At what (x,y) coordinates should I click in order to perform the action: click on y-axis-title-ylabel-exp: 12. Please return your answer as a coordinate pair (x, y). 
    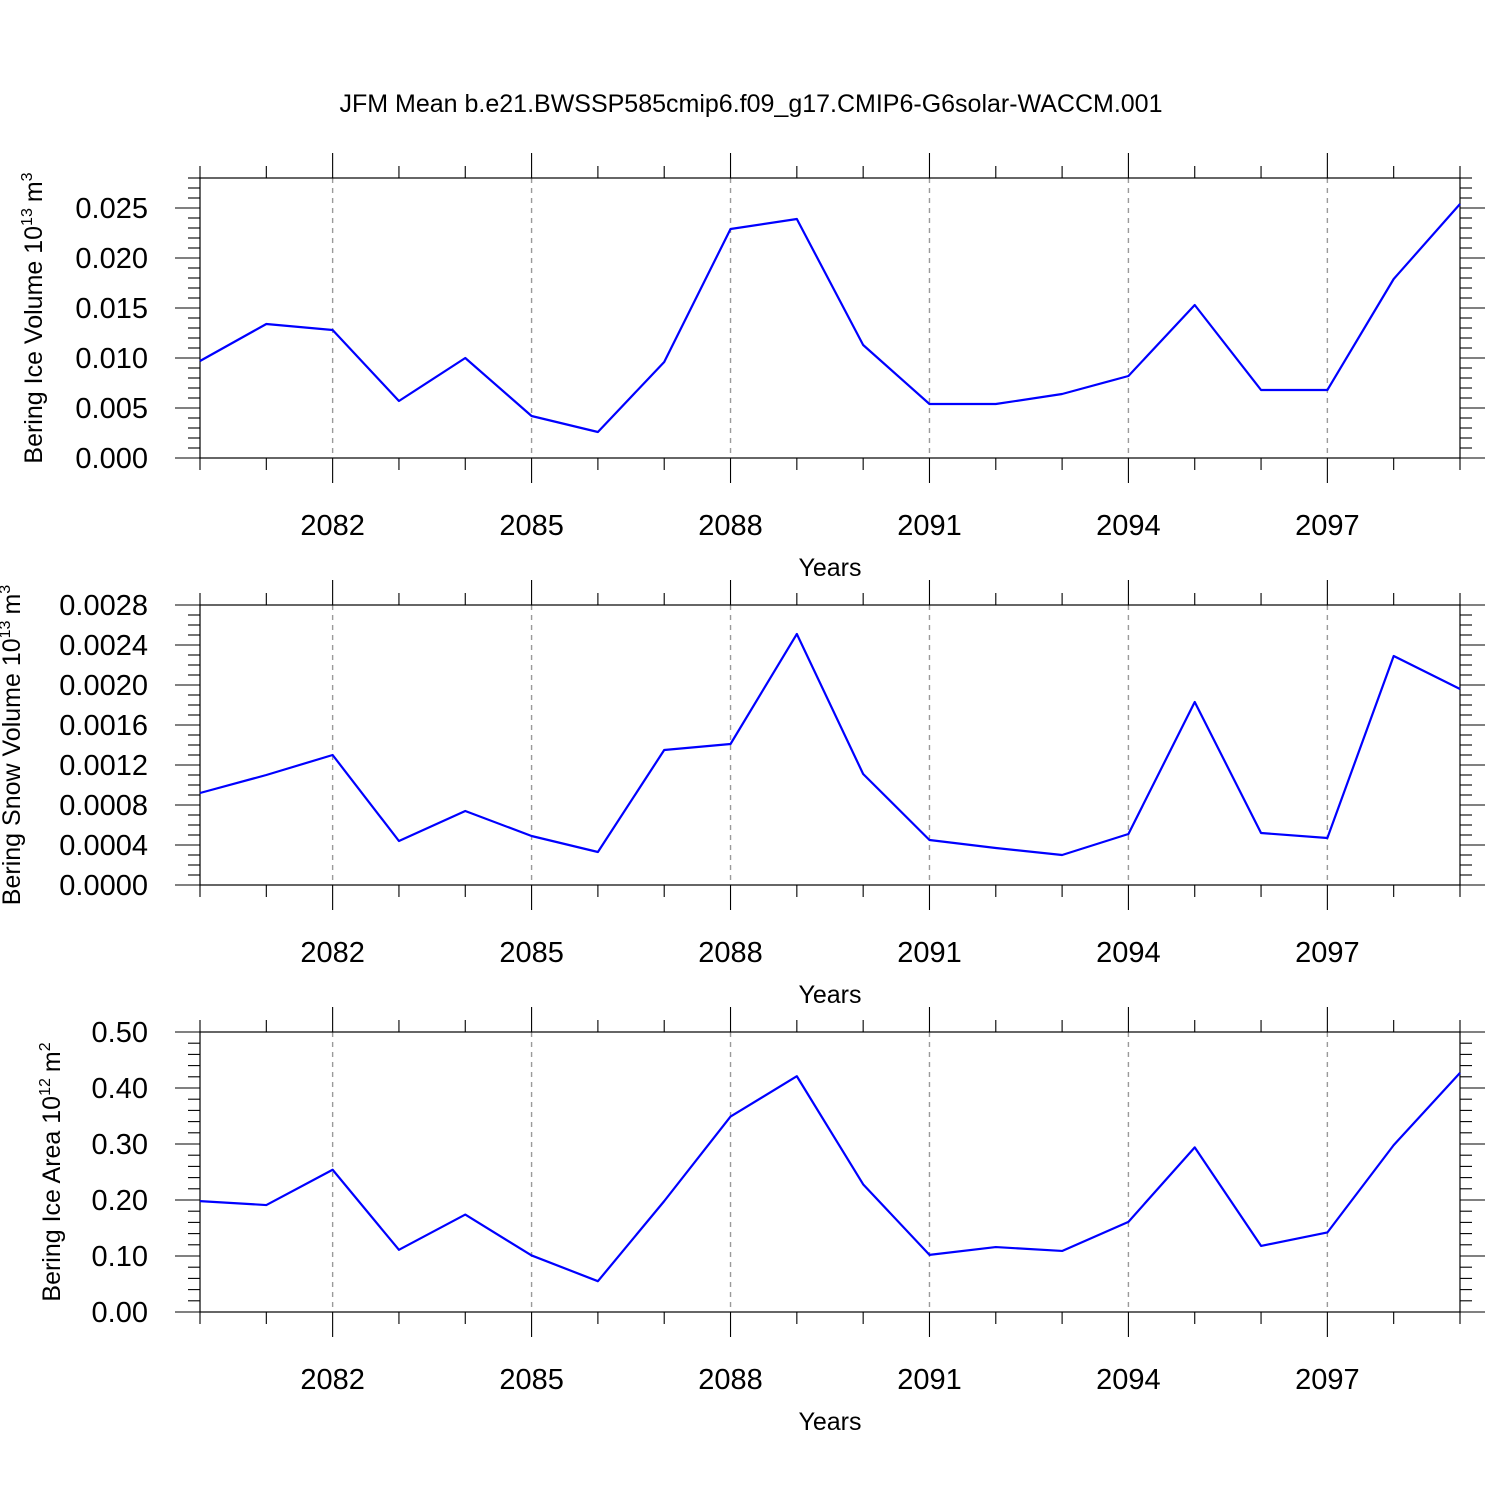
    Looking at the image, I should click on (45, 1087).